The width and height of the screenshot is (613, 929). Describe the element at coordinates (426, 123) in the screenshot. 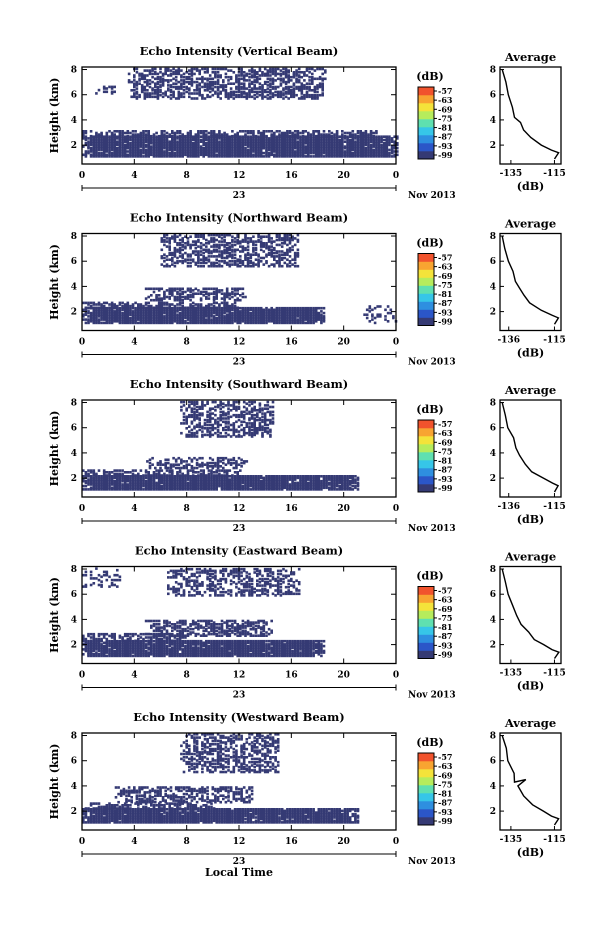

I see `colorbar-segment` at that location.